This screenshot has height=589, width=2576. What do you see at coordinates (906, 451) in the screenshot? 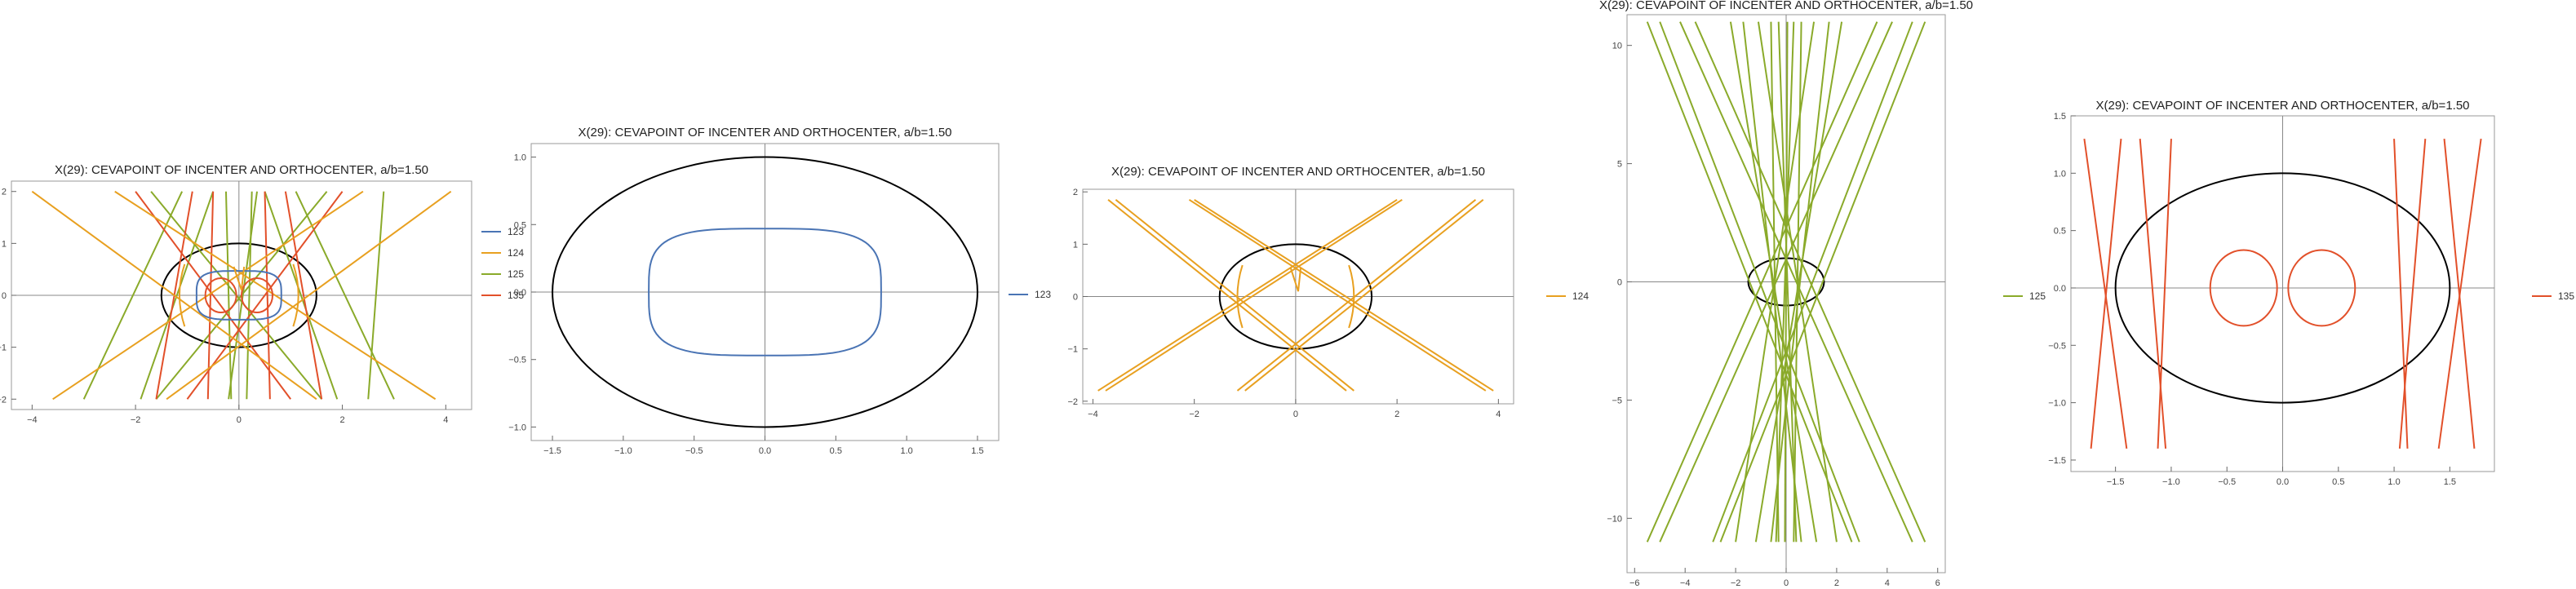
I see `x-tick-label: 1.0` at bounding box center [906, 451].